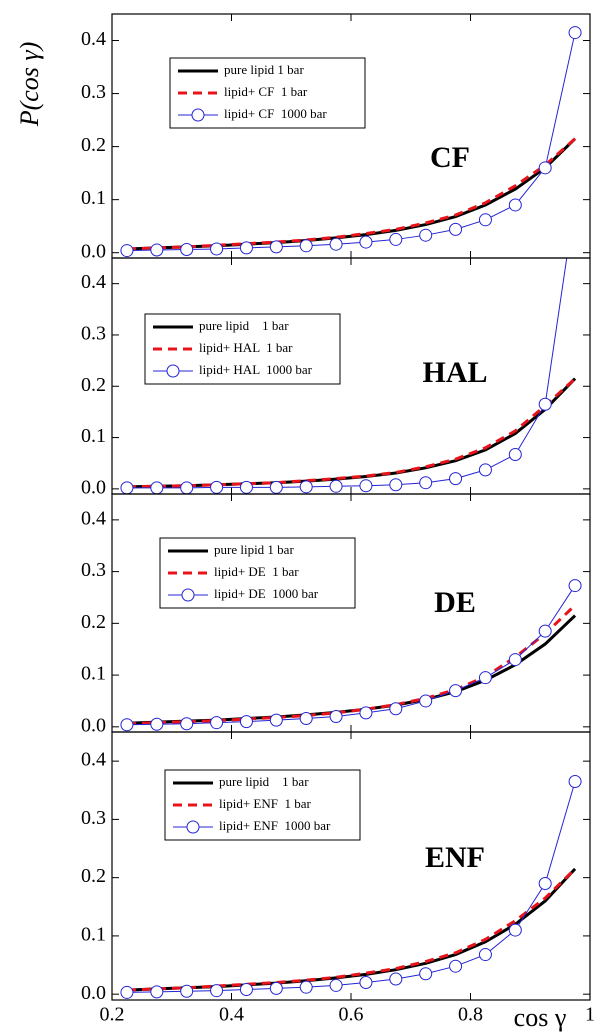  Describe the element at coordinates (454, 372) in the screenshot. I see `panel-annotation: HAL` at that location.